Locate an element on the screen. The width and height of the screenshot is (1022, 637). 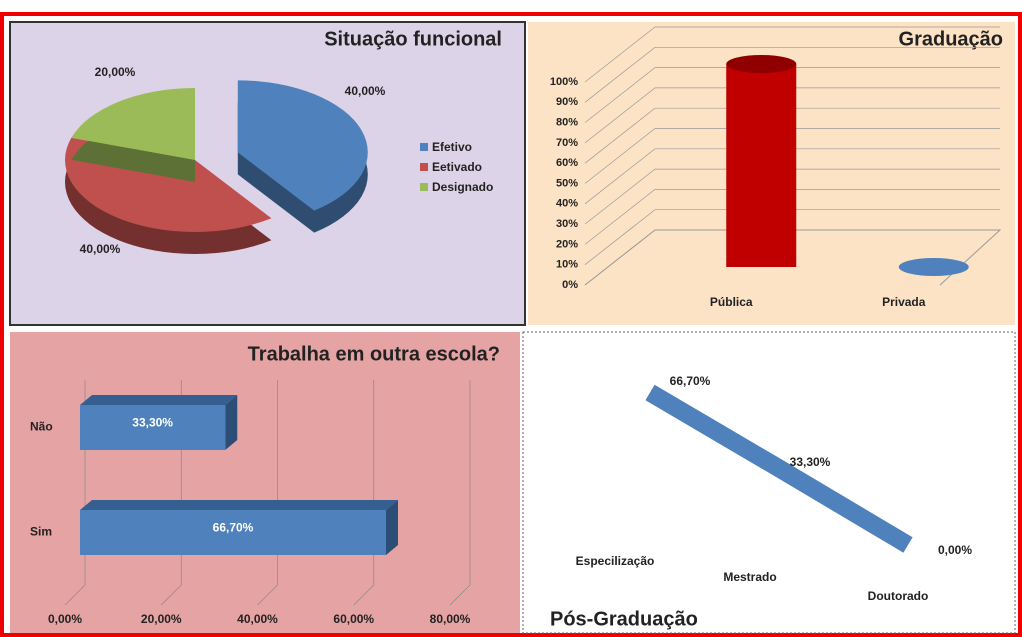
y-tick-label: 0% is located at coordinates (570, 285).